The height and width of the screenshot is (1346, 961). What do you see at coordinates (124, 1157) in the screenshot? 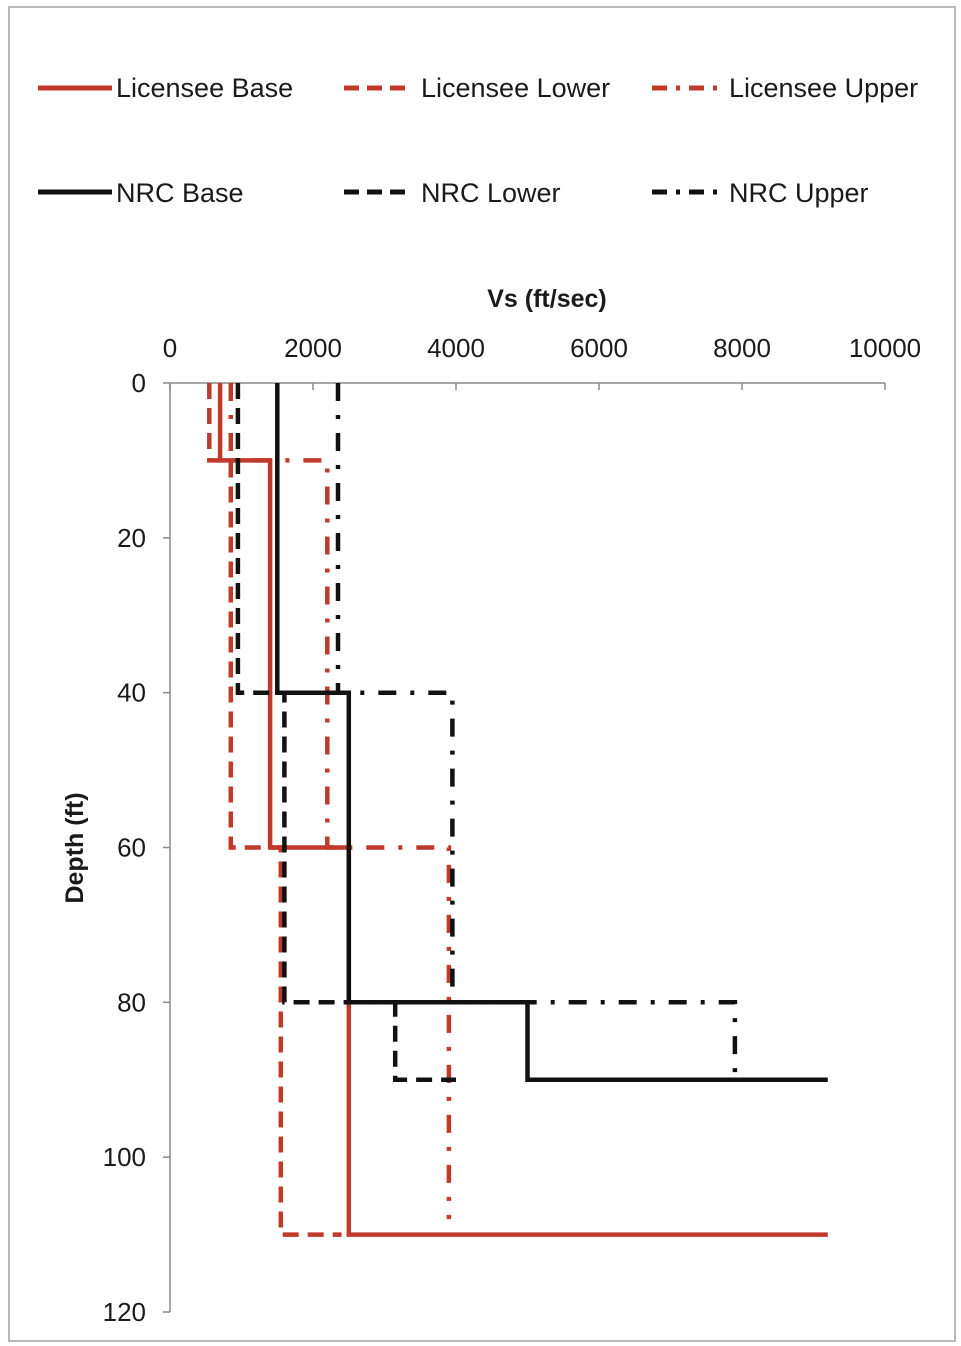
I see `y-tick-label: 100` at bounding box center [124, 1157].